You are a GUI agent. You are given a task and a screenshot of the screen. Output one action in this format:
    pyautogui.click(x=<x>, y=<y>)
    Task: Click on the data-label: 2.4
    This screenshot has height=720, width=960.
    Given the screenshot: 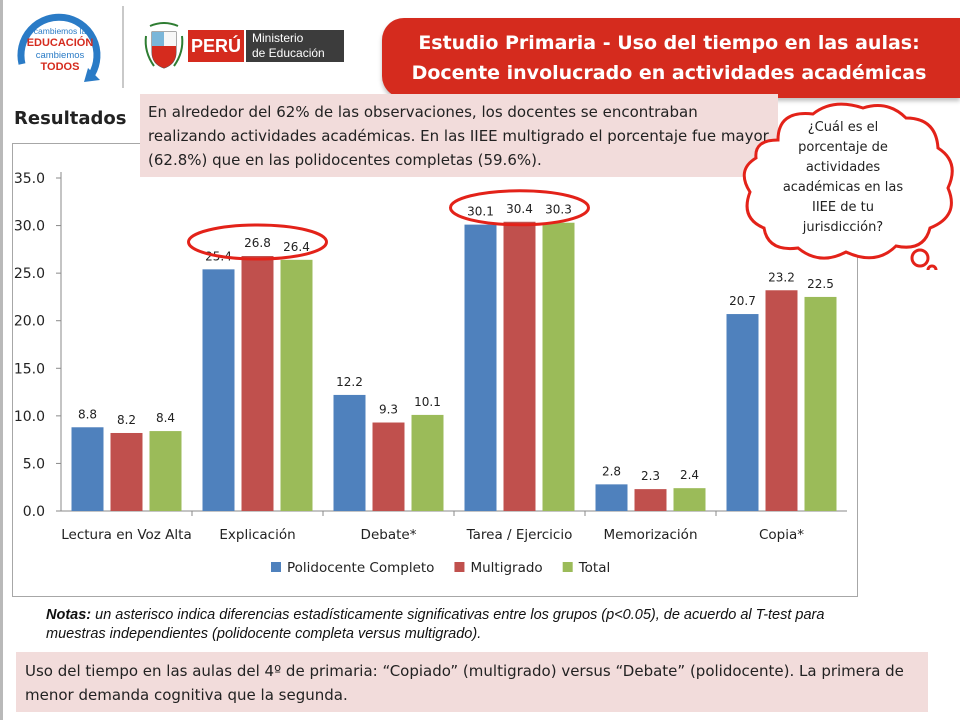 What is the action you would take?
    pyautogui.click(x=689, y=475)
    